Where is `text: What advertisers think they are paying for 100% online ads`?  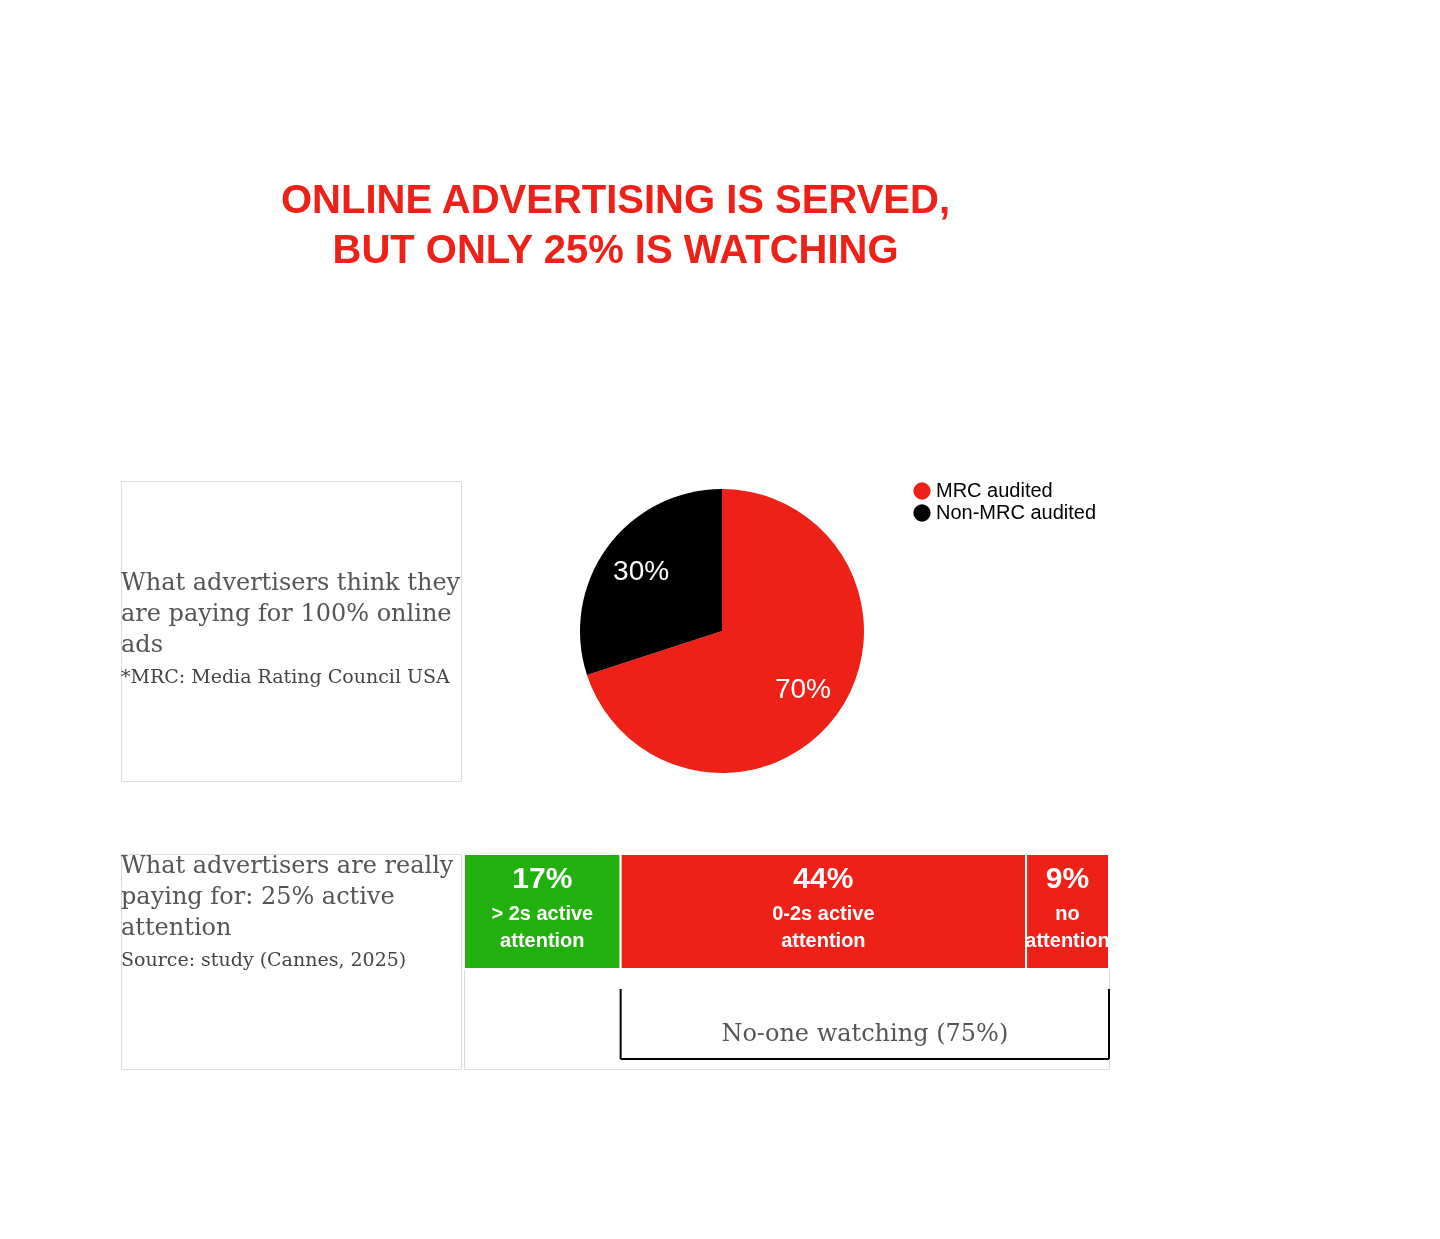 text: What advertisers think they are paying for 100% online ads is located at coordinates (291, 613).